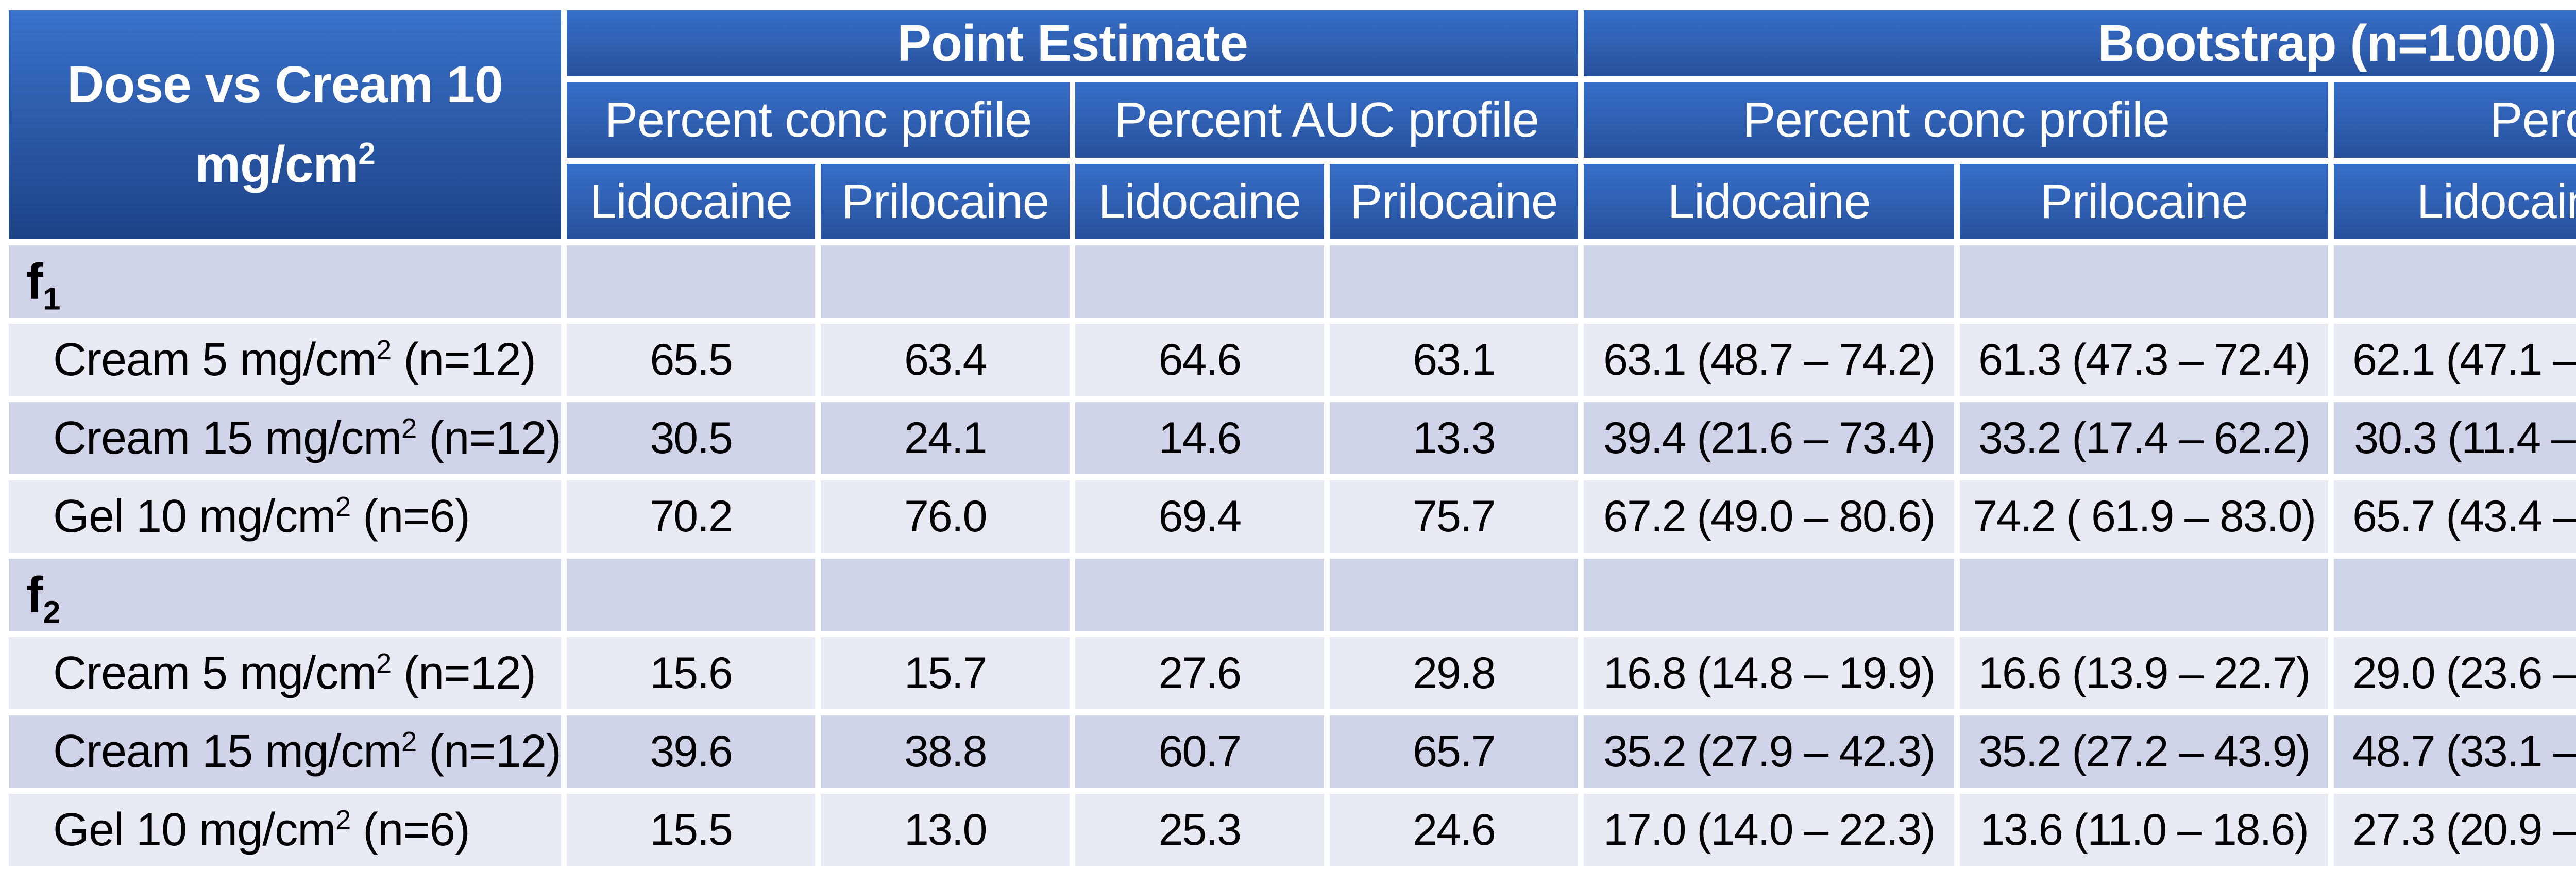 This screenshot has height=885, width=2576. Describe the element at coordinates (946, 438) in the screenshot. I see `value-cell: 24.1` at that location.